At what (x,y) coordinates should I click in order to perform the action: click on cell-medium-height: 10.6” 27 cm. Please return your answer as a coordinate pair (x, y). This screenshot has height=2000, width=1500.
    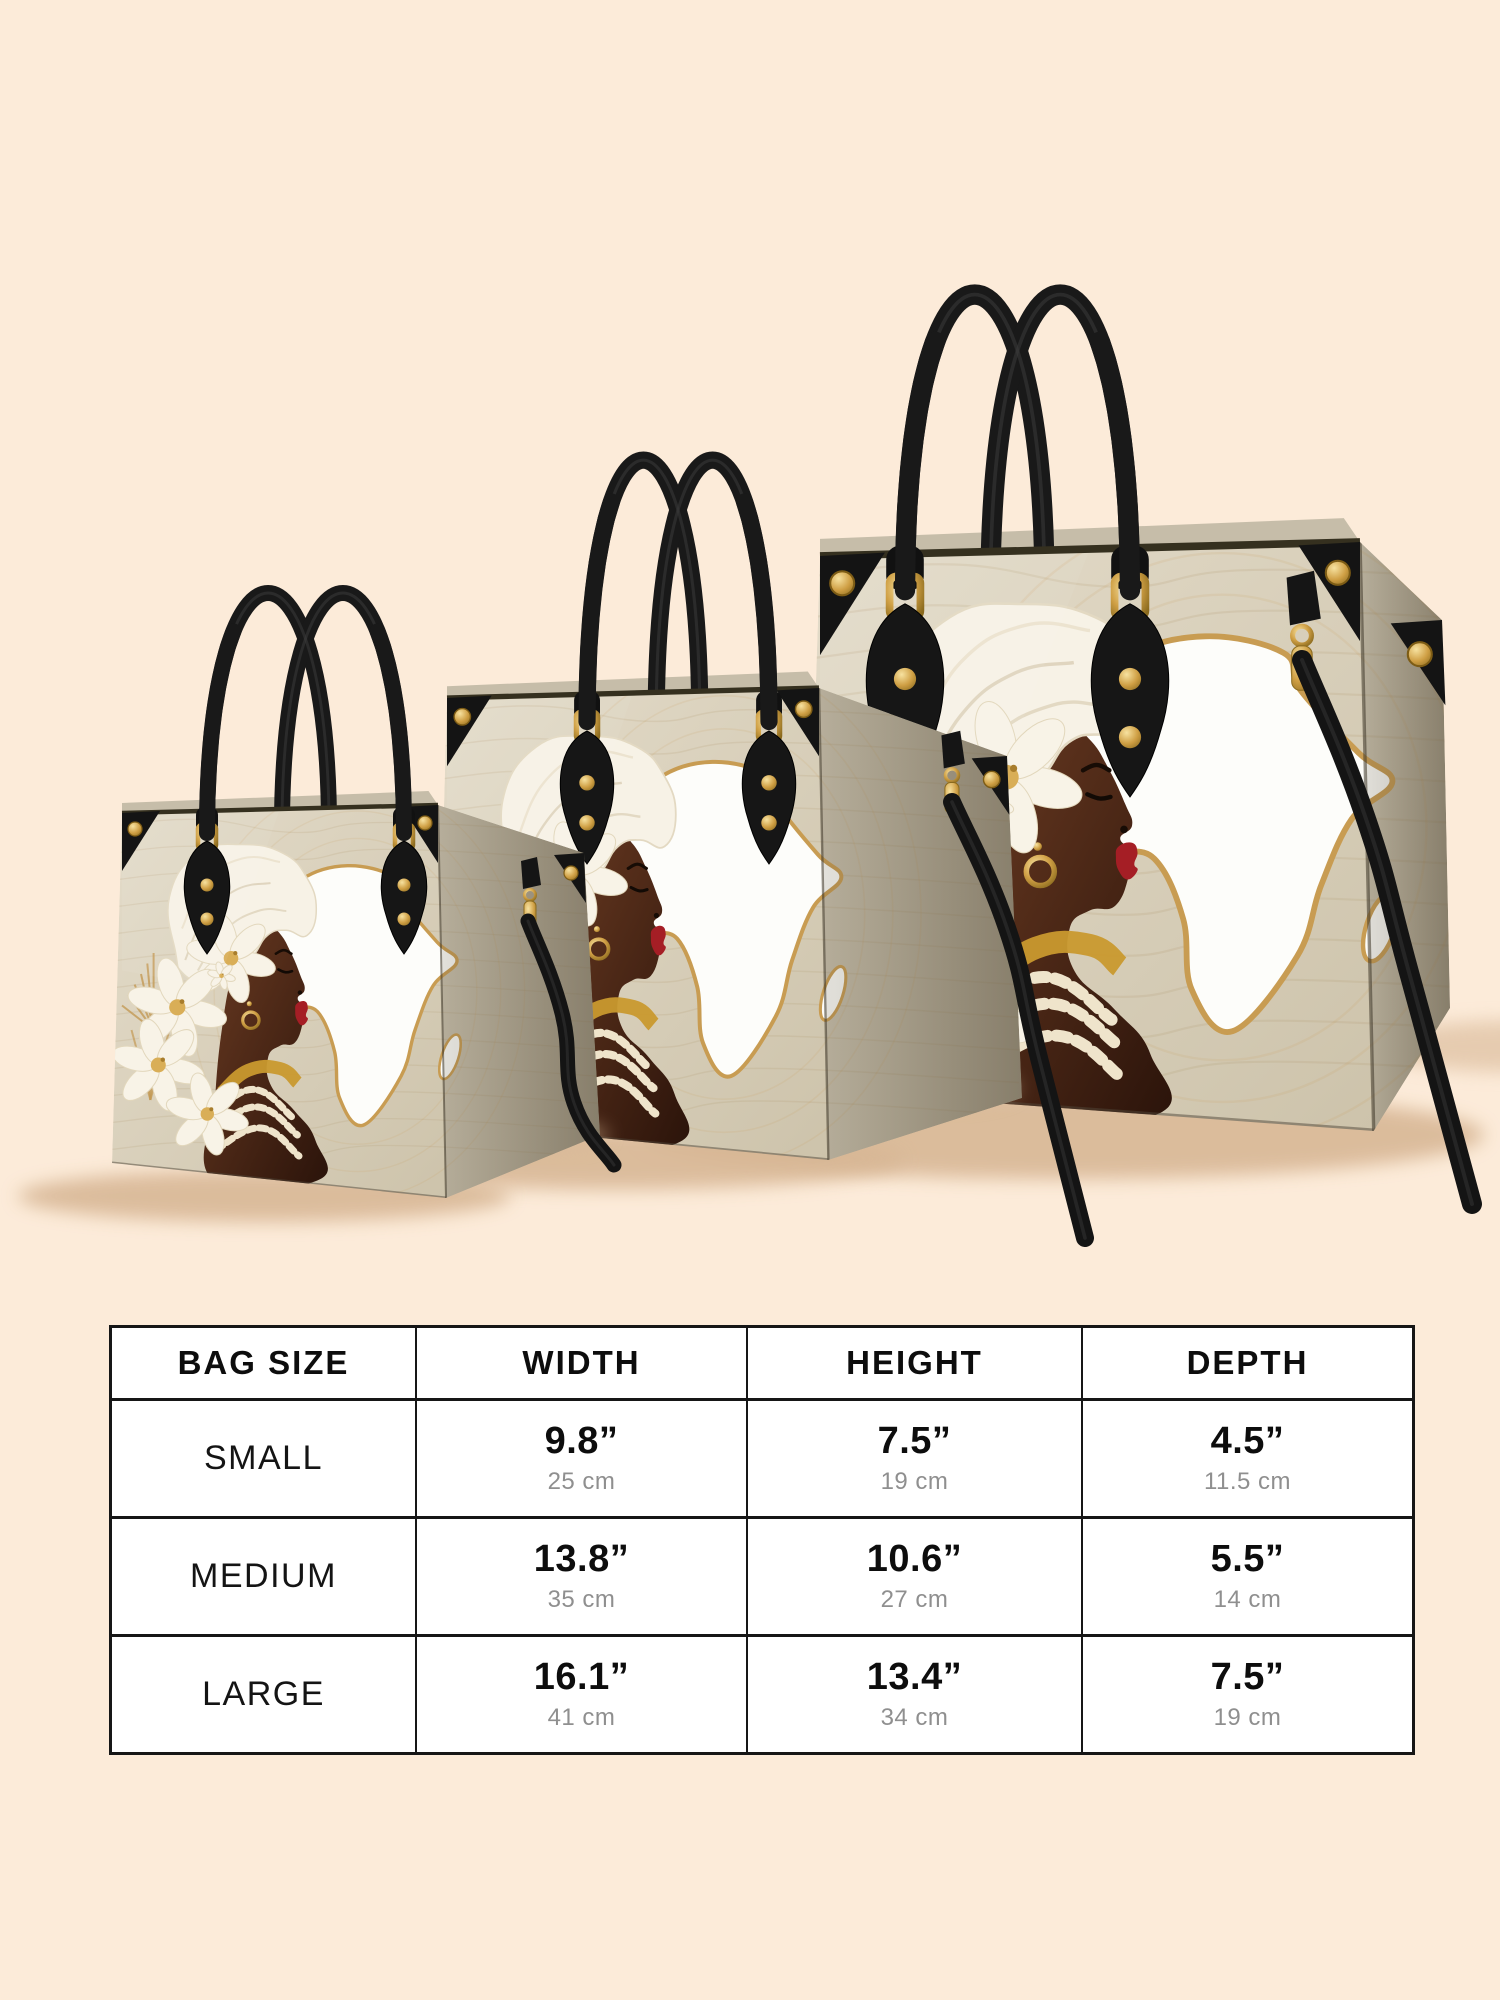
    Looking at the image, I should click on (913, 1575).